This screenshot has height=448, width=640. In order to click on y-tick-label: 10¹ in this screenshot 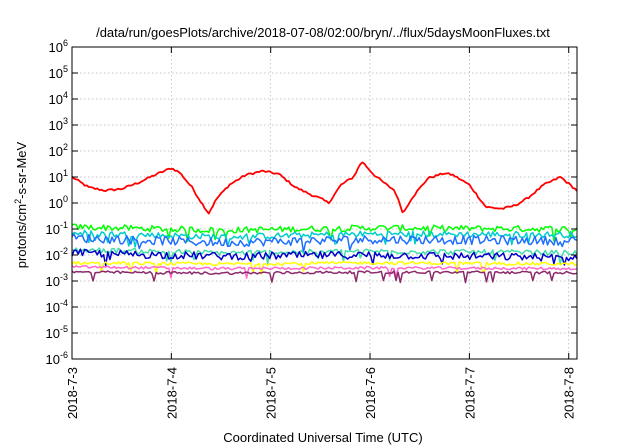, I will do `click(58, 176)`.